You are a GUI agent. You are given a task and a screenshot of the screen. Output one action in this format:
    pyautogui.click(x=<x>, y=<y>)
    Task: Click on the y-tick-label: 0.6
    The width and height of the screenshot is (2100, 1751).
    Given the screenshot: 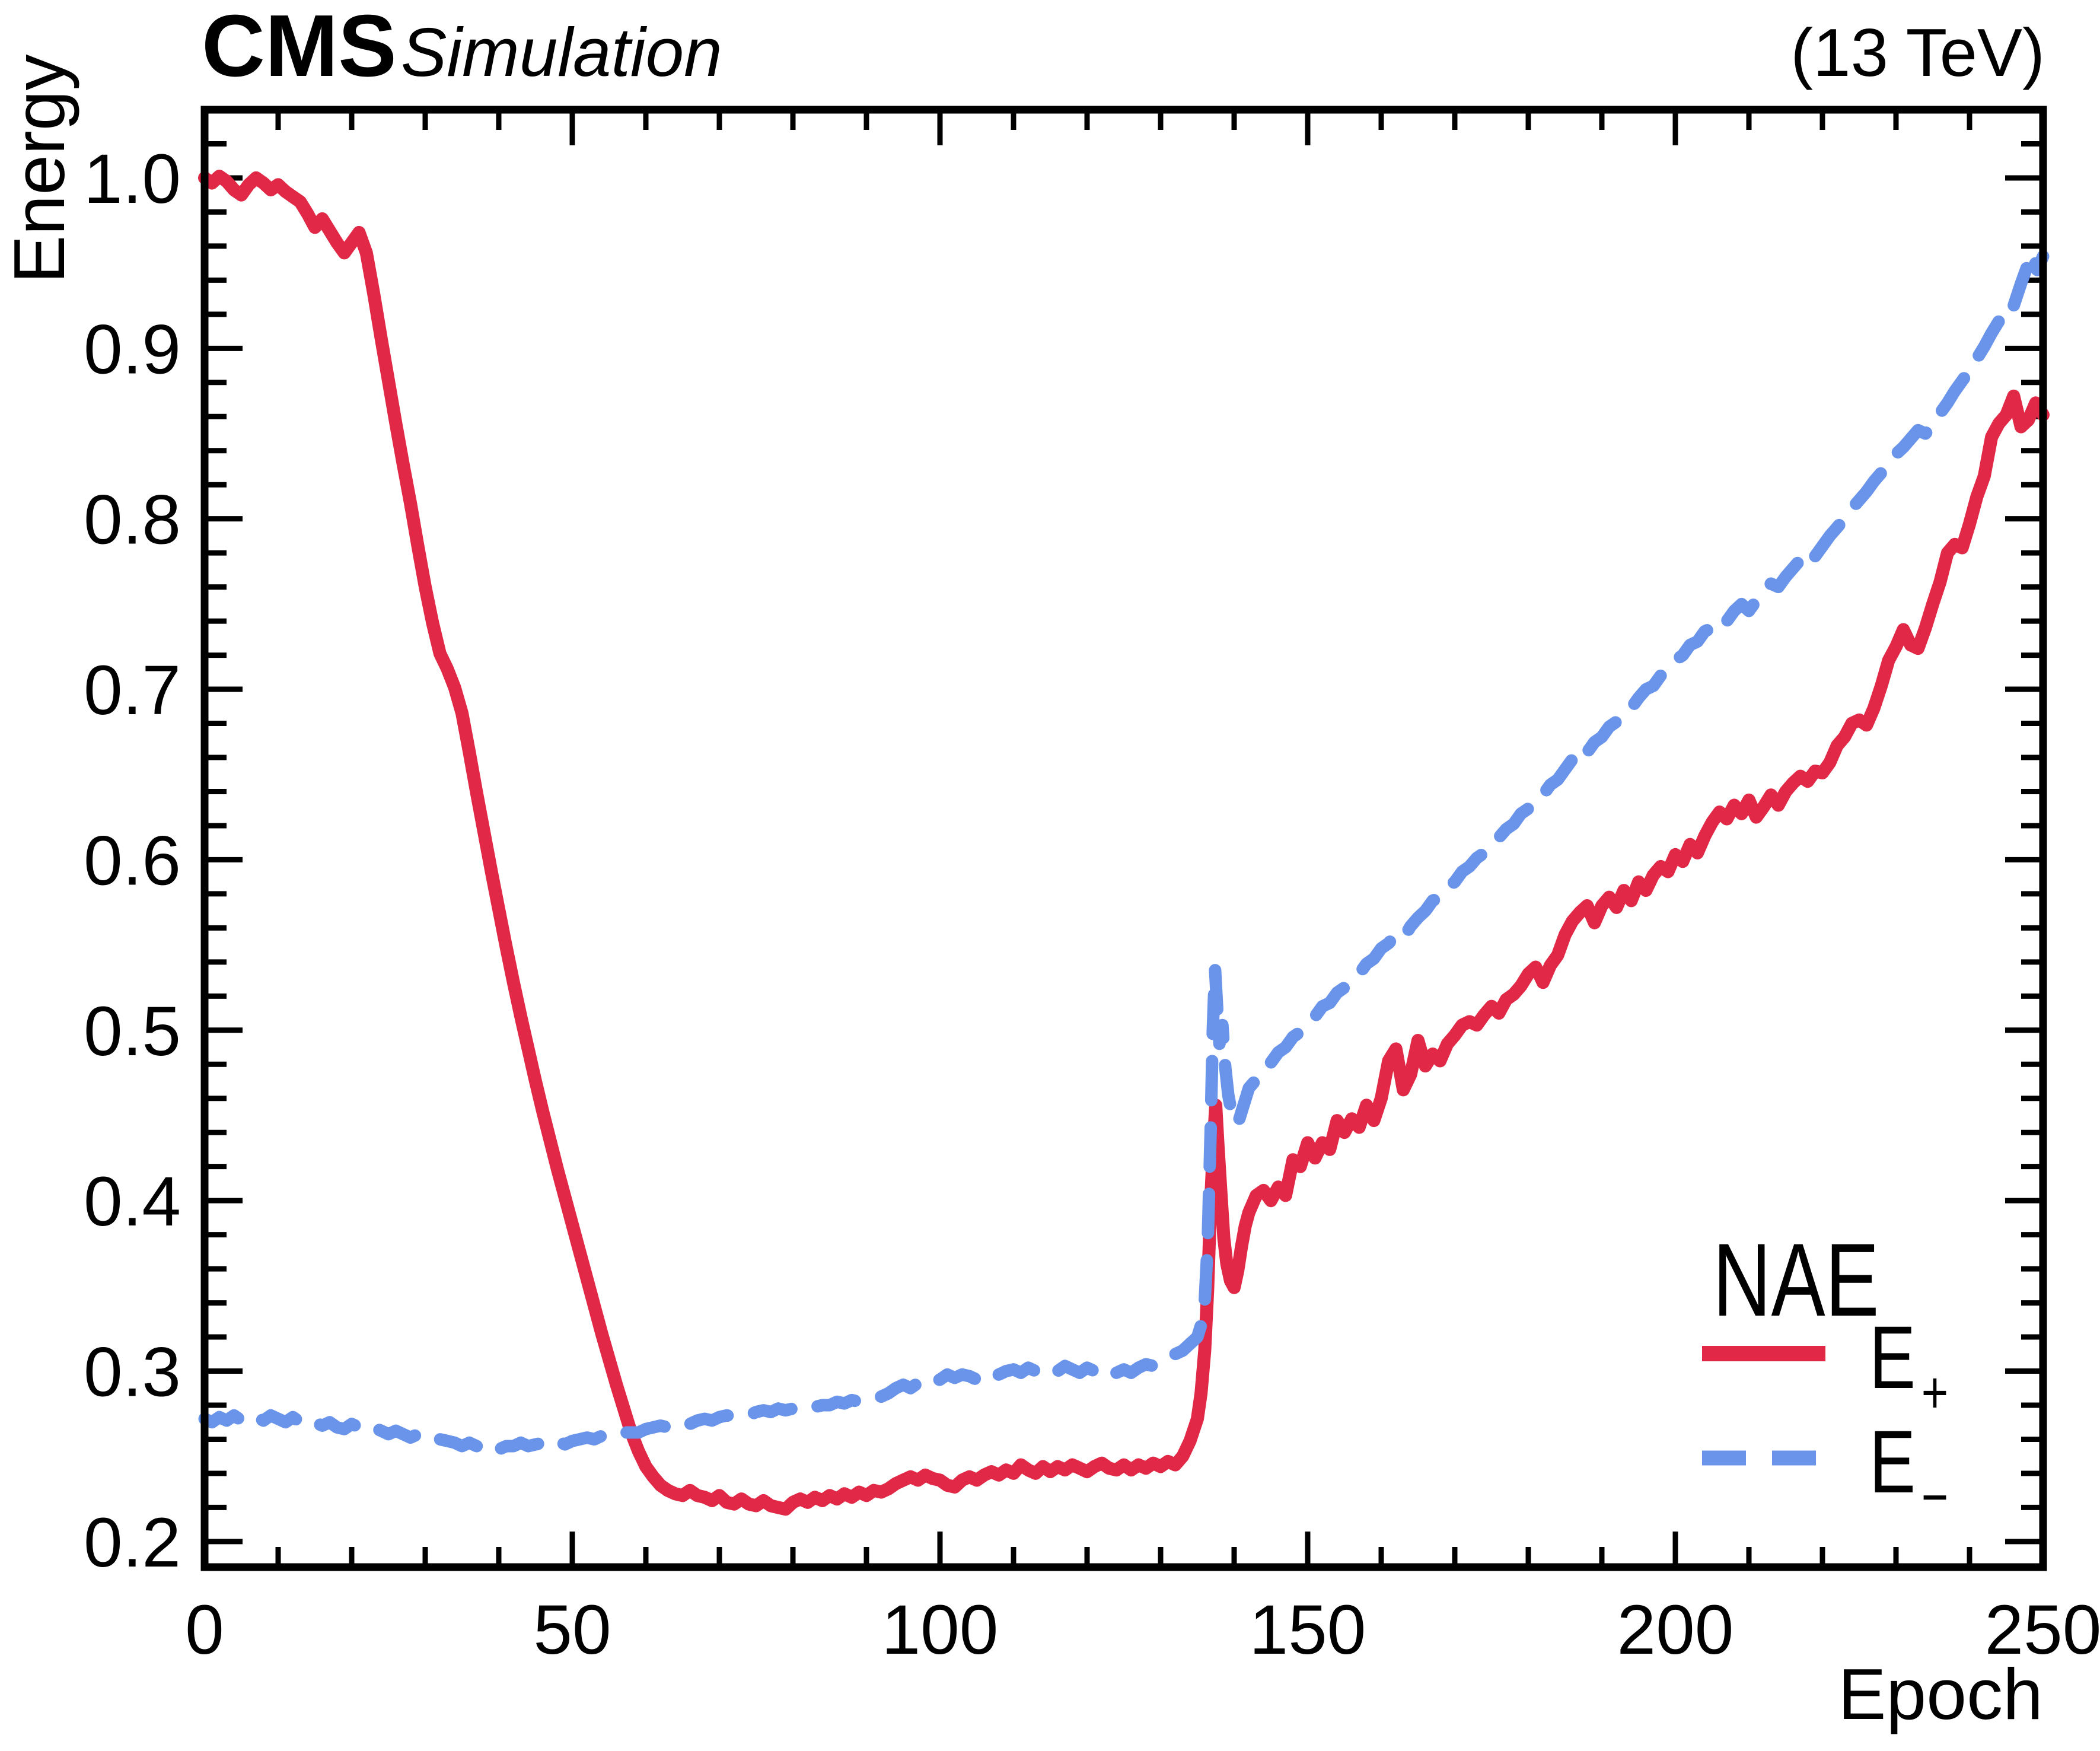 What is the action you would take?
    pyautogui.click(x=132, y=861)
    